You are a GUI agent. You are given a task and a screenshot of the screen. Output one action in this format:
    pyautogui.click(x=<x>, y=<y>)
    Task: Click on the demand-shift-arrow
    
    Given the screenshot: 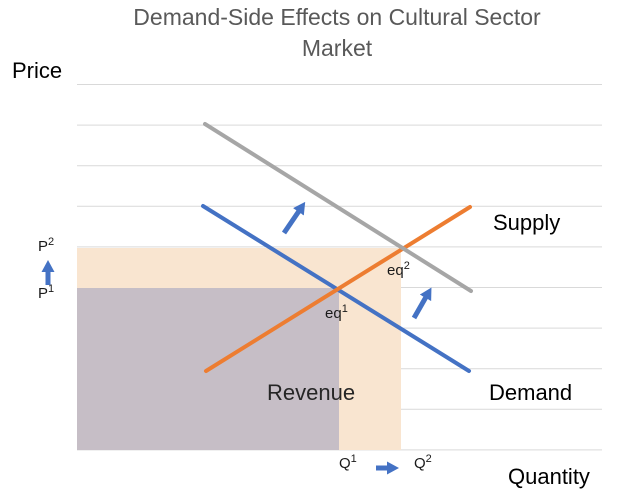 What is the action you would take?
    pyautogui.click(x=293, y=218)
    